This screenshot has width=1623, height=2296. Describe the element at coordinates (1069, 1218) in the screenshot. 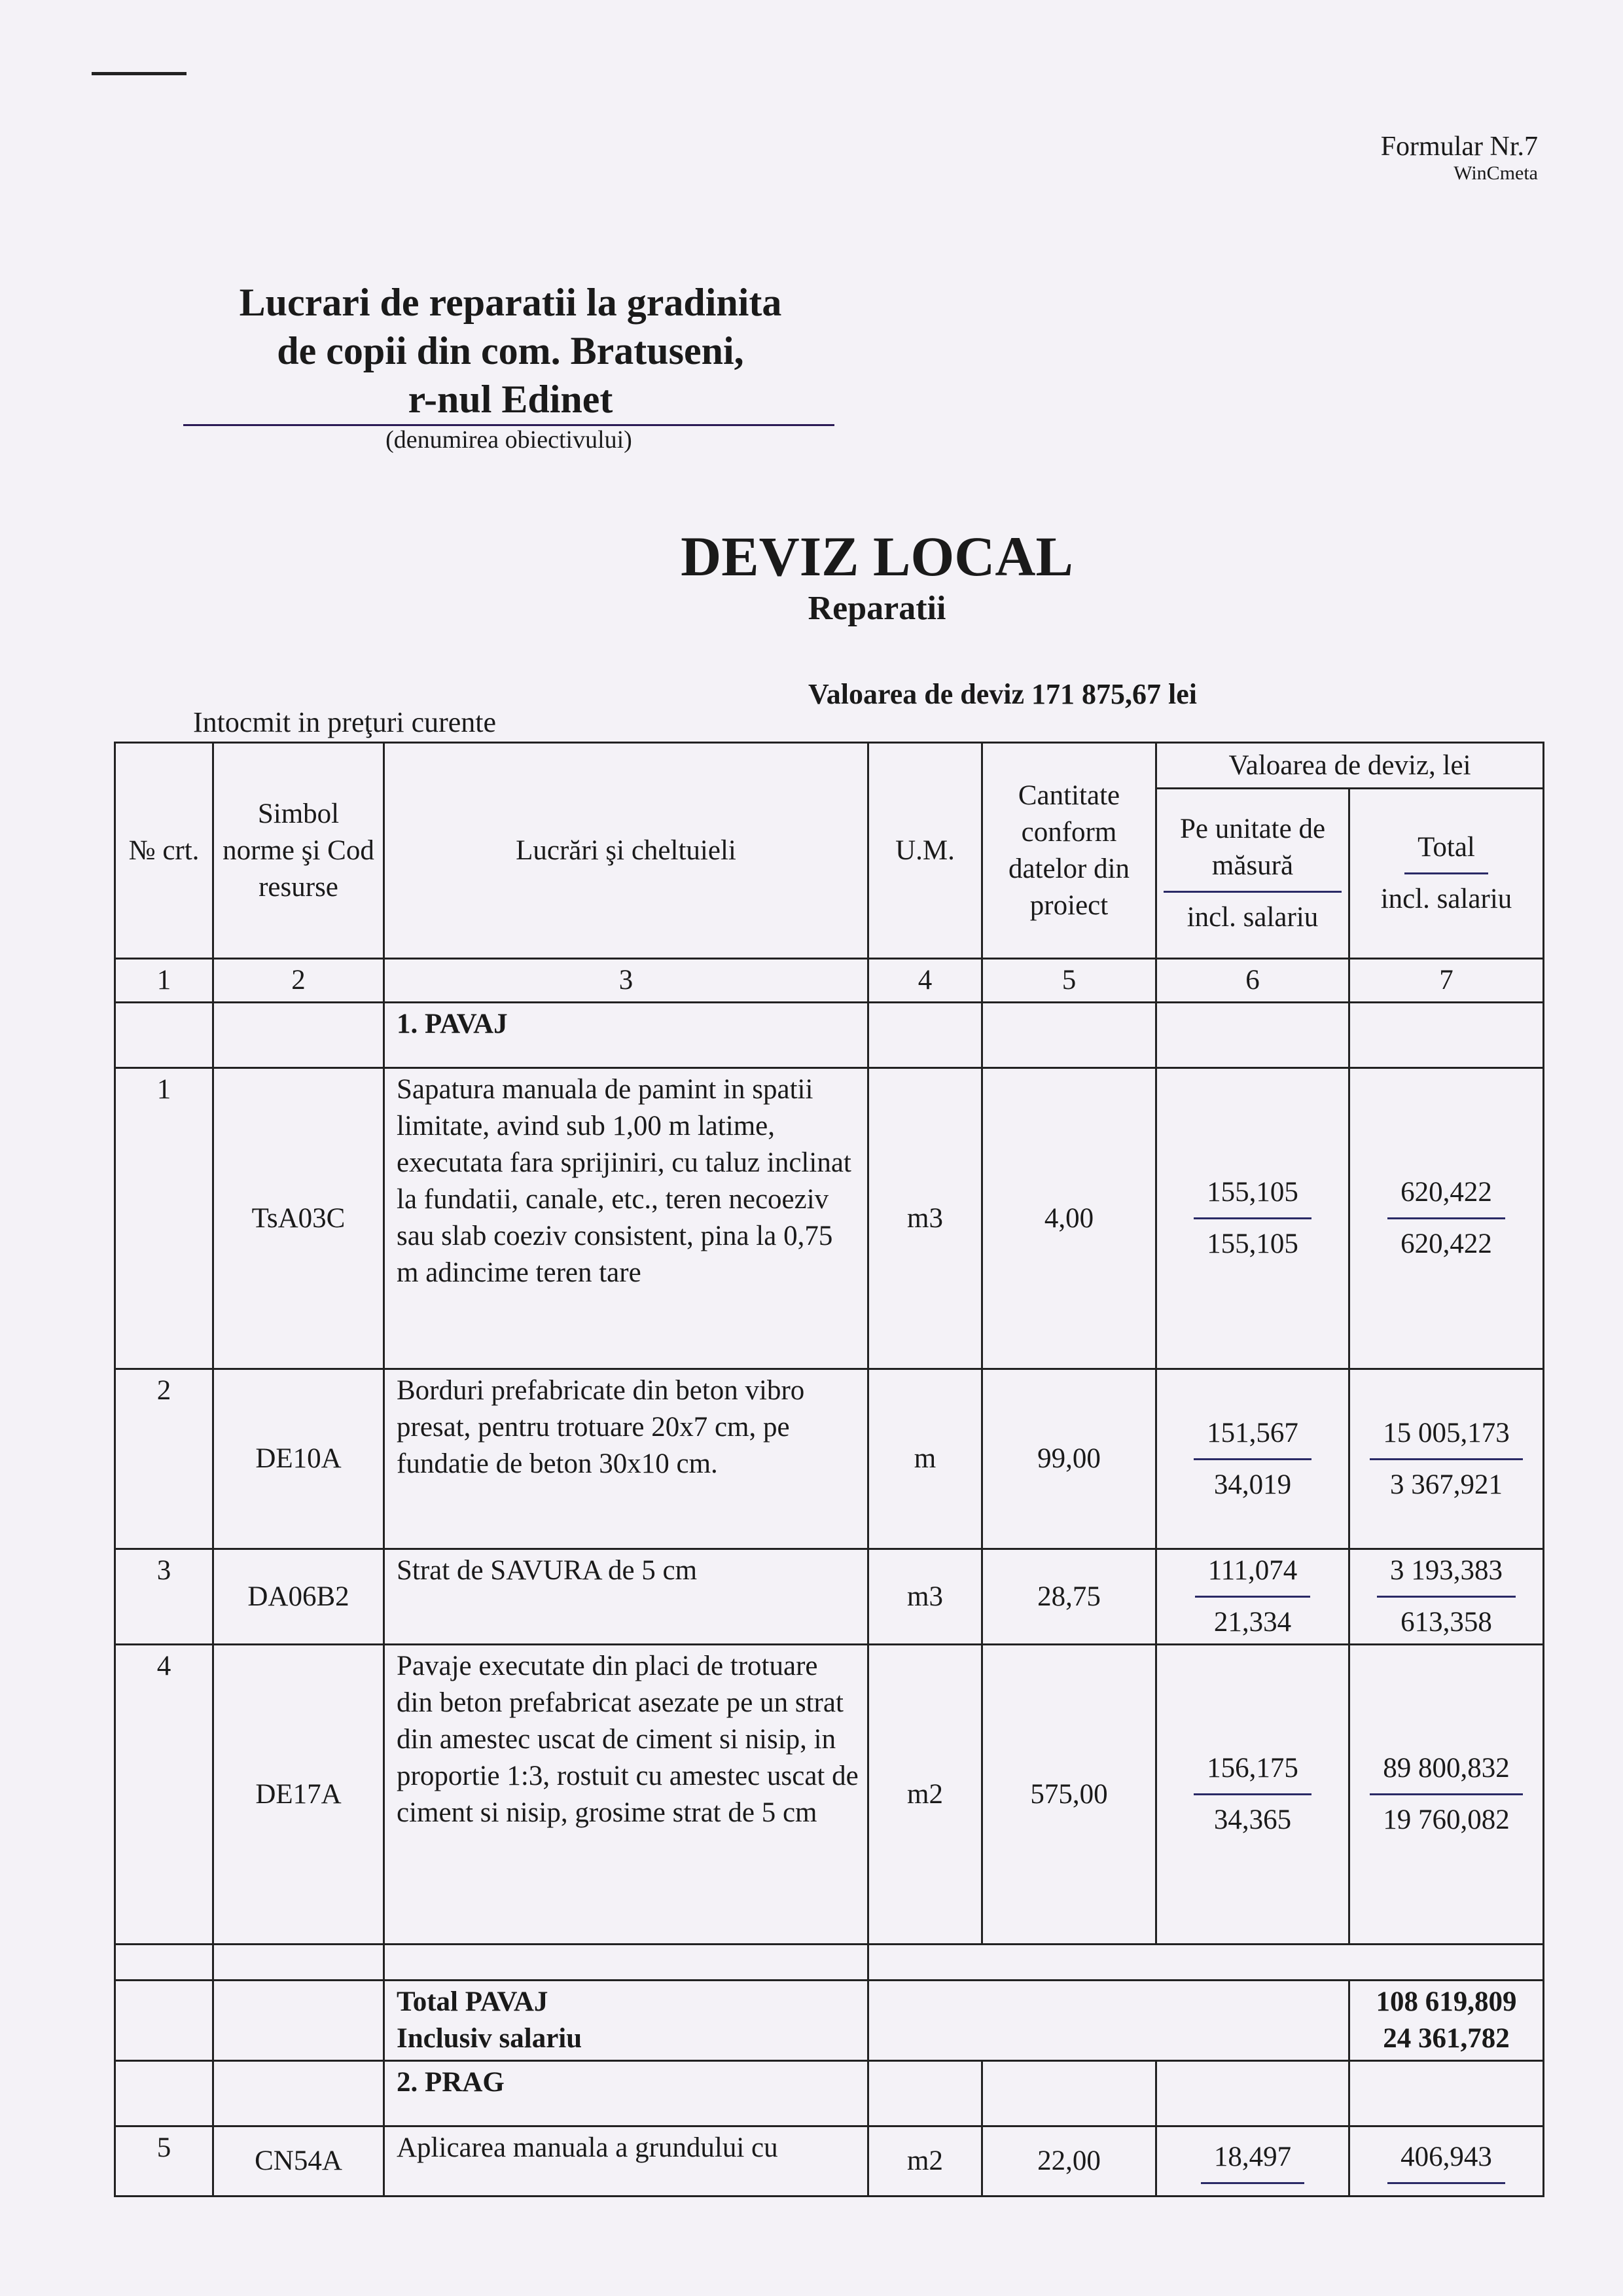

I see `row-qty: 4,00` at that location.